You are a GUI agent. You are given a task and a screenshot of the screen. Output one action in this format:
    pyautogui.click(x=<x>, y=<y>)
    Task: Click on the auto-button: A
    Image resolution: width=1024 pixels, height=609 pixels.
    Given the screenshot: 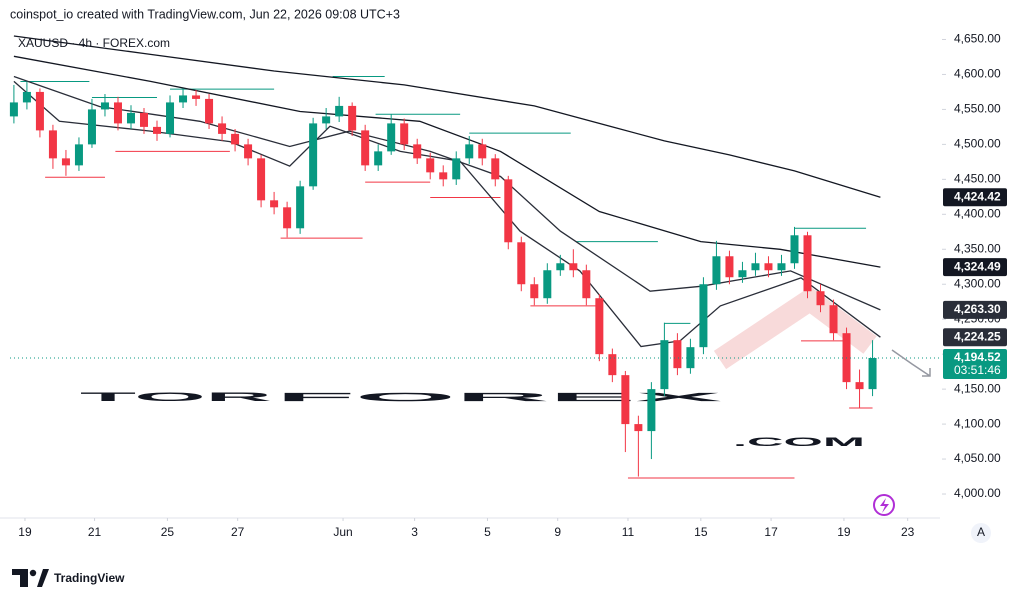 What is the action you would take?
    pyautogui.click(x=981, y=533)
    